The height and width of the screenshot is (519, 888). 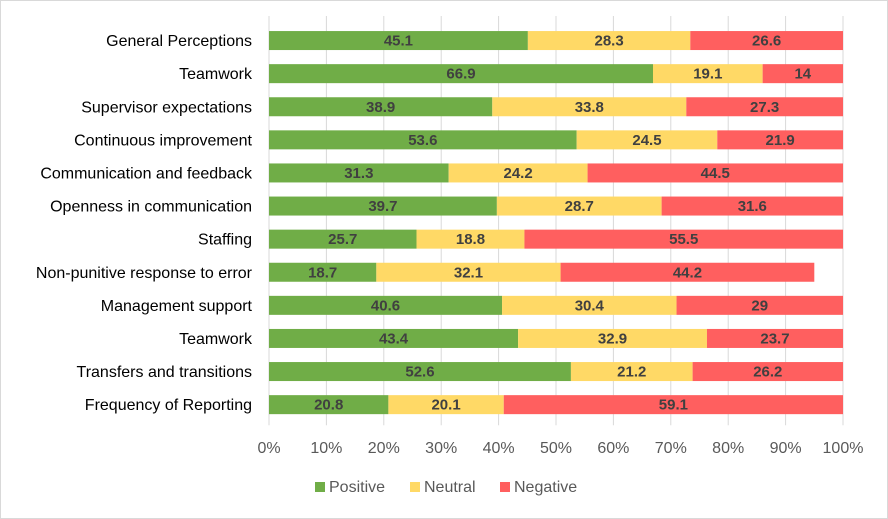 I want to click on data-label-neutral: 28.3, so click(x=608, y=41).